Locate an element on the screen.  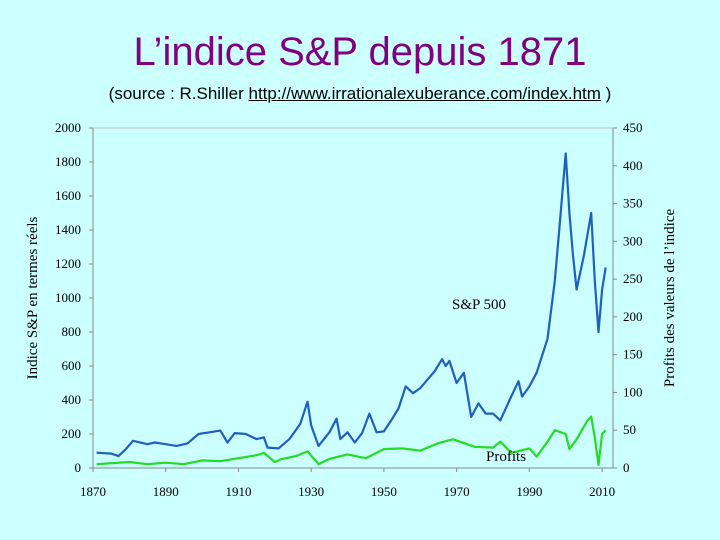
x-tick-label: 1930 is located at coordinates (311, 491).